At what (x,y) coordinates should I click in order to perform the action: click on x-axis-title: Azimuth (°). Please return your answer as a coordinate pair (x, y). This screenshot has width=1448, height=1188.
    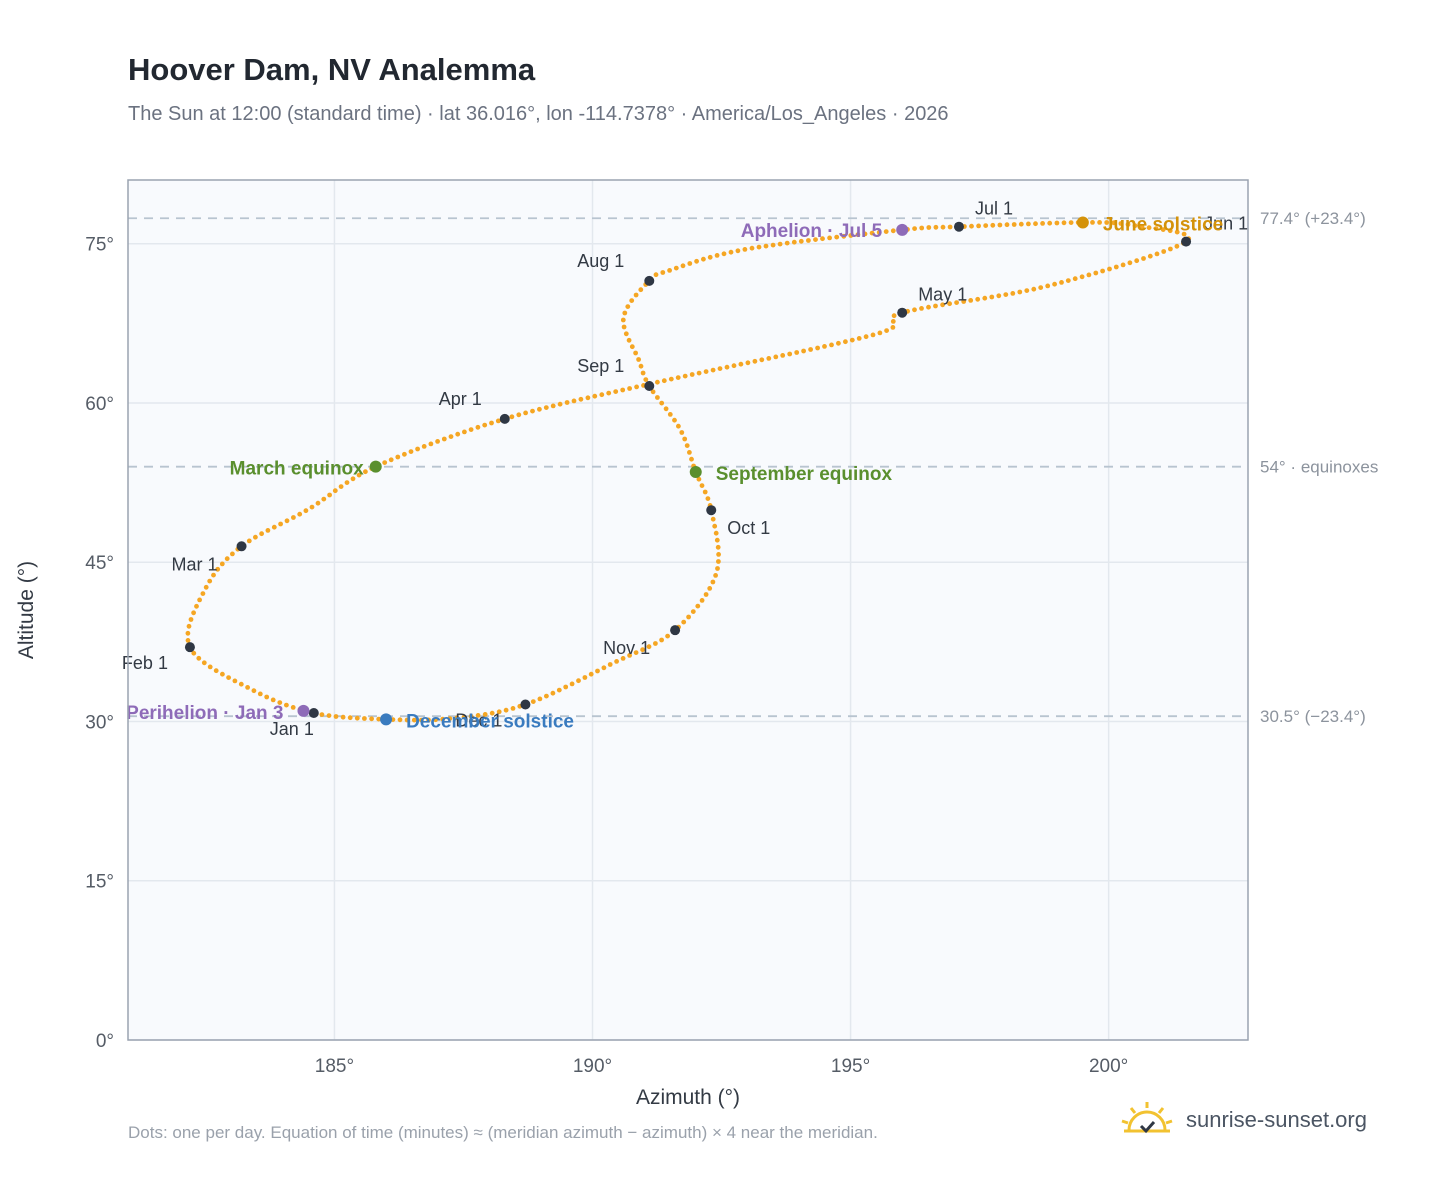
    Looking at the image, I should click on (688, 1097).